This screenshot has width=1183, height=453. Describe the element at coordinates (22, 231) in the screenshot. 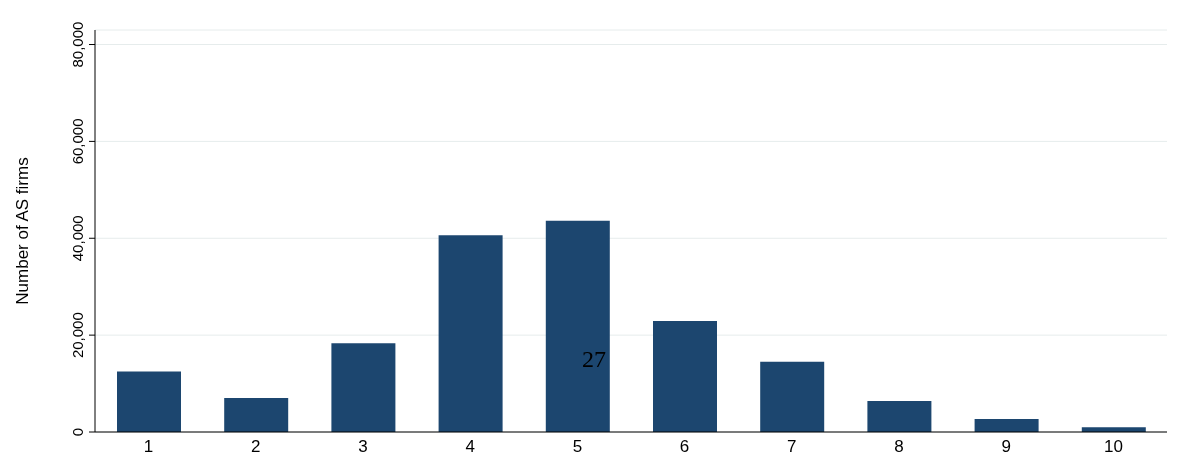

I see `y-axis-title: Number of AS firms` at that location.